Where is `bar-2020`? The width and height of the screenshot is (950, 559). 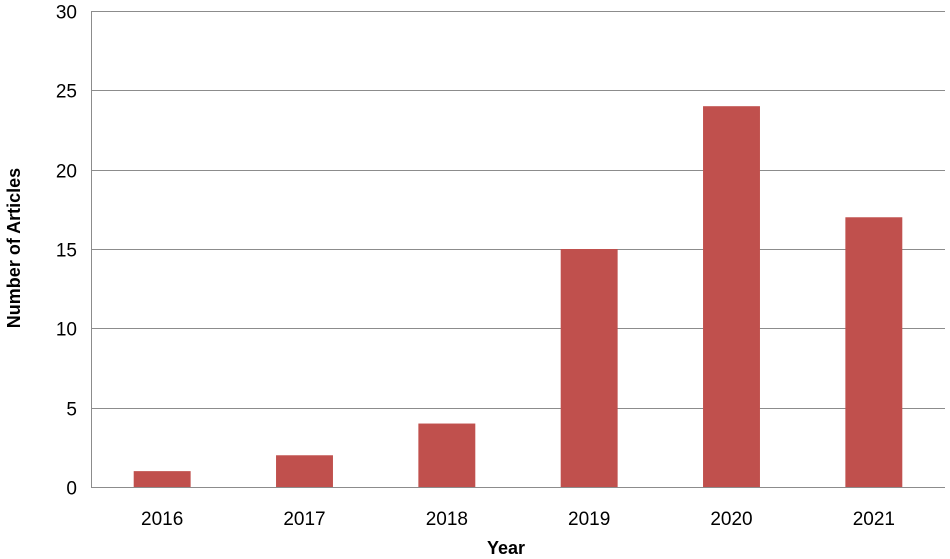
bar-2020 is located at coordinates (731, 296).